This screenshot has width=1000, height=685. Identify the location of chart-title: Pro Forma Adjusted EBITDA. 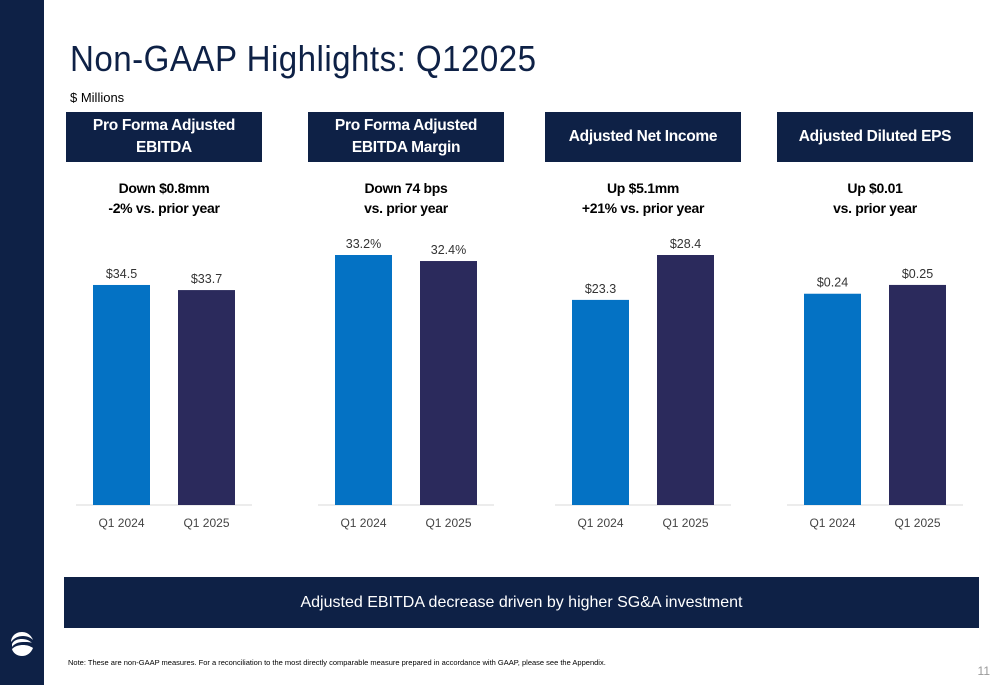
(164, 137).